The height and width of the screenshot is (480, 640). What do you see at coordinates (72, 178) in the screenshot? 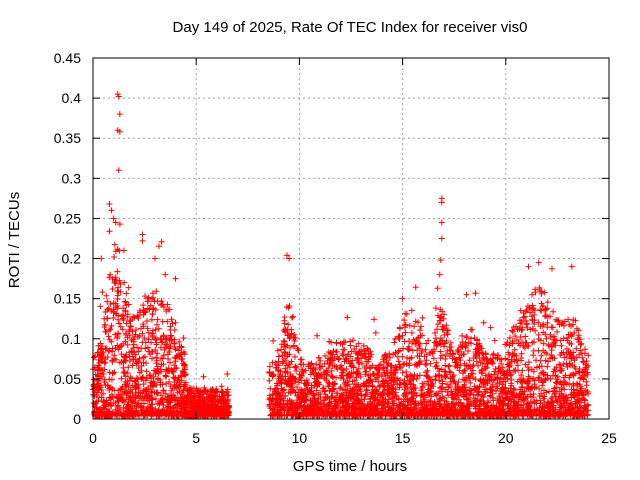
I see `y-tick-label: 0.3` at bounding box center [72, 178].